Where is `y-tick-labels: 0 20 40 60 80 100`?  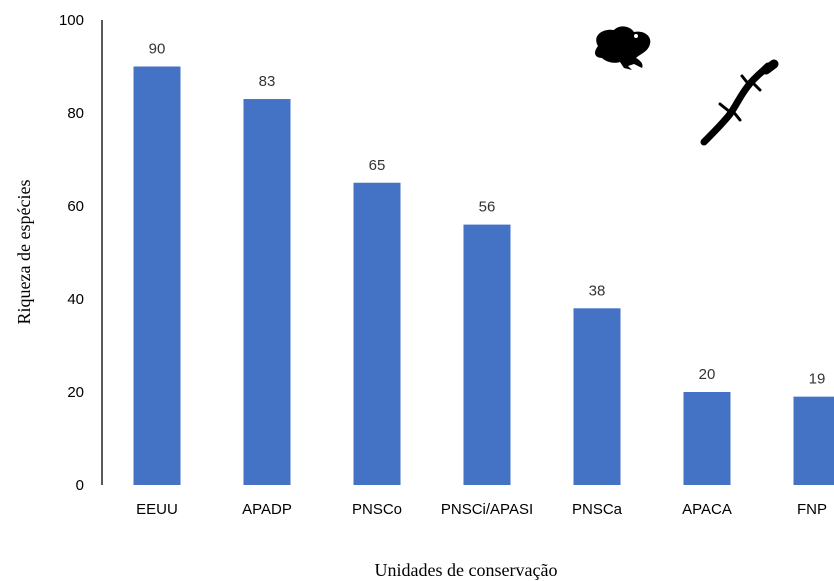 y-tick-labels: 0 20 40 60 80 100 is located at coordinates (71, 253).